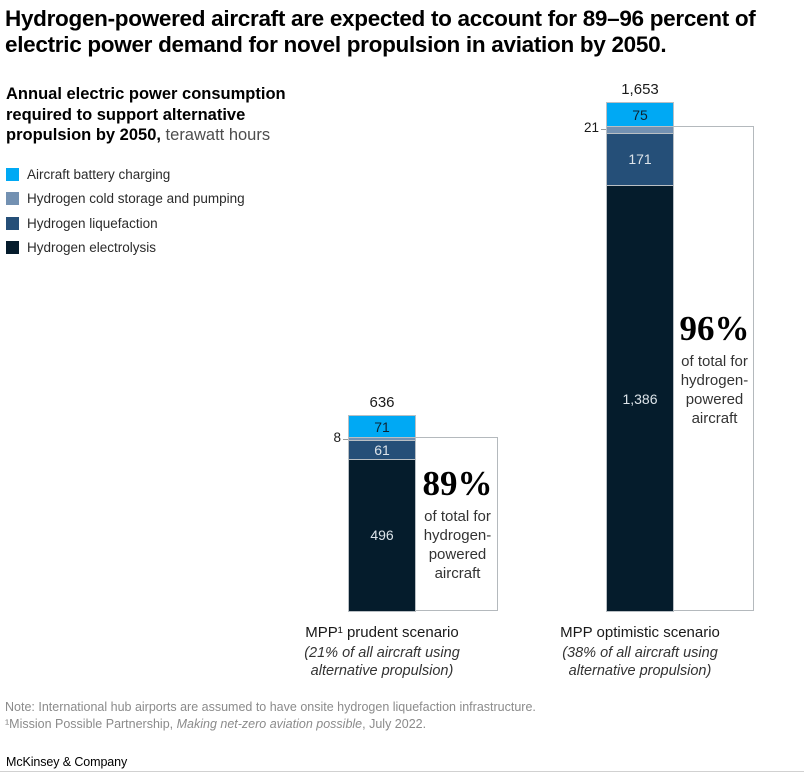  I want to click on legend-item-liquefaction: Hydrogen liquefaction, so click(125, 223).